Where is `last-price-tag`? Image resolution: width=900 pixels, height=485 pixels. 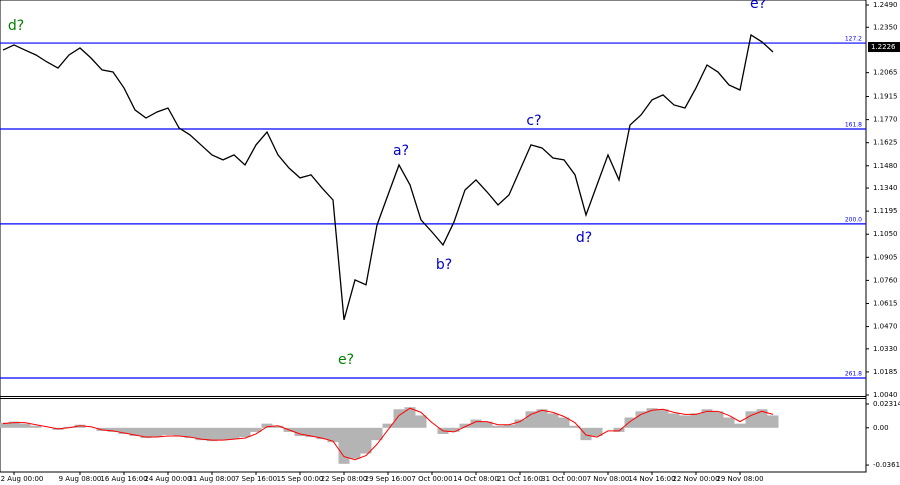
last-price-tag is located at coordinates (884, 47).